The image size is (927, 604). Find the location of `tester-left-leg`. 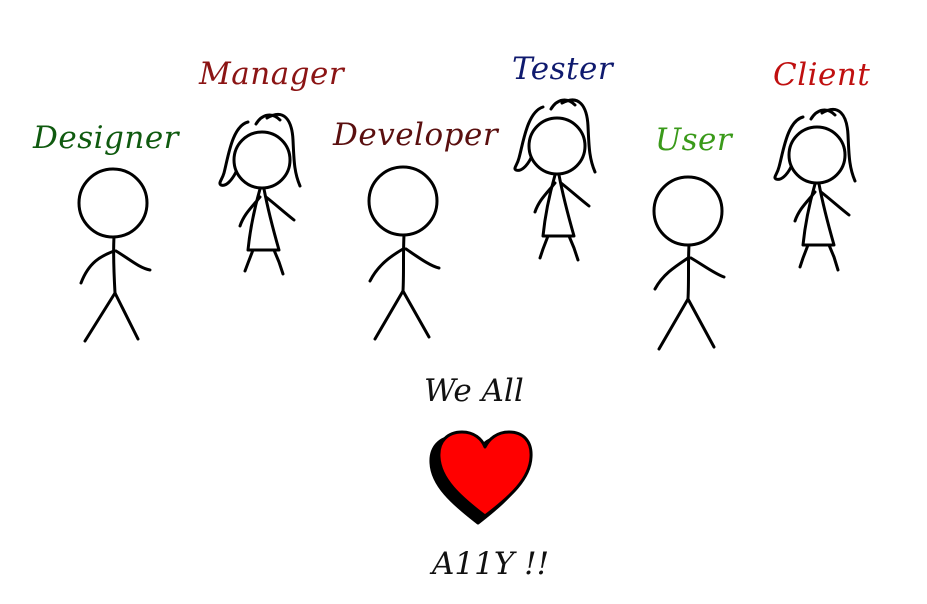

tester-left-leg is located at coordinates (544, 247).